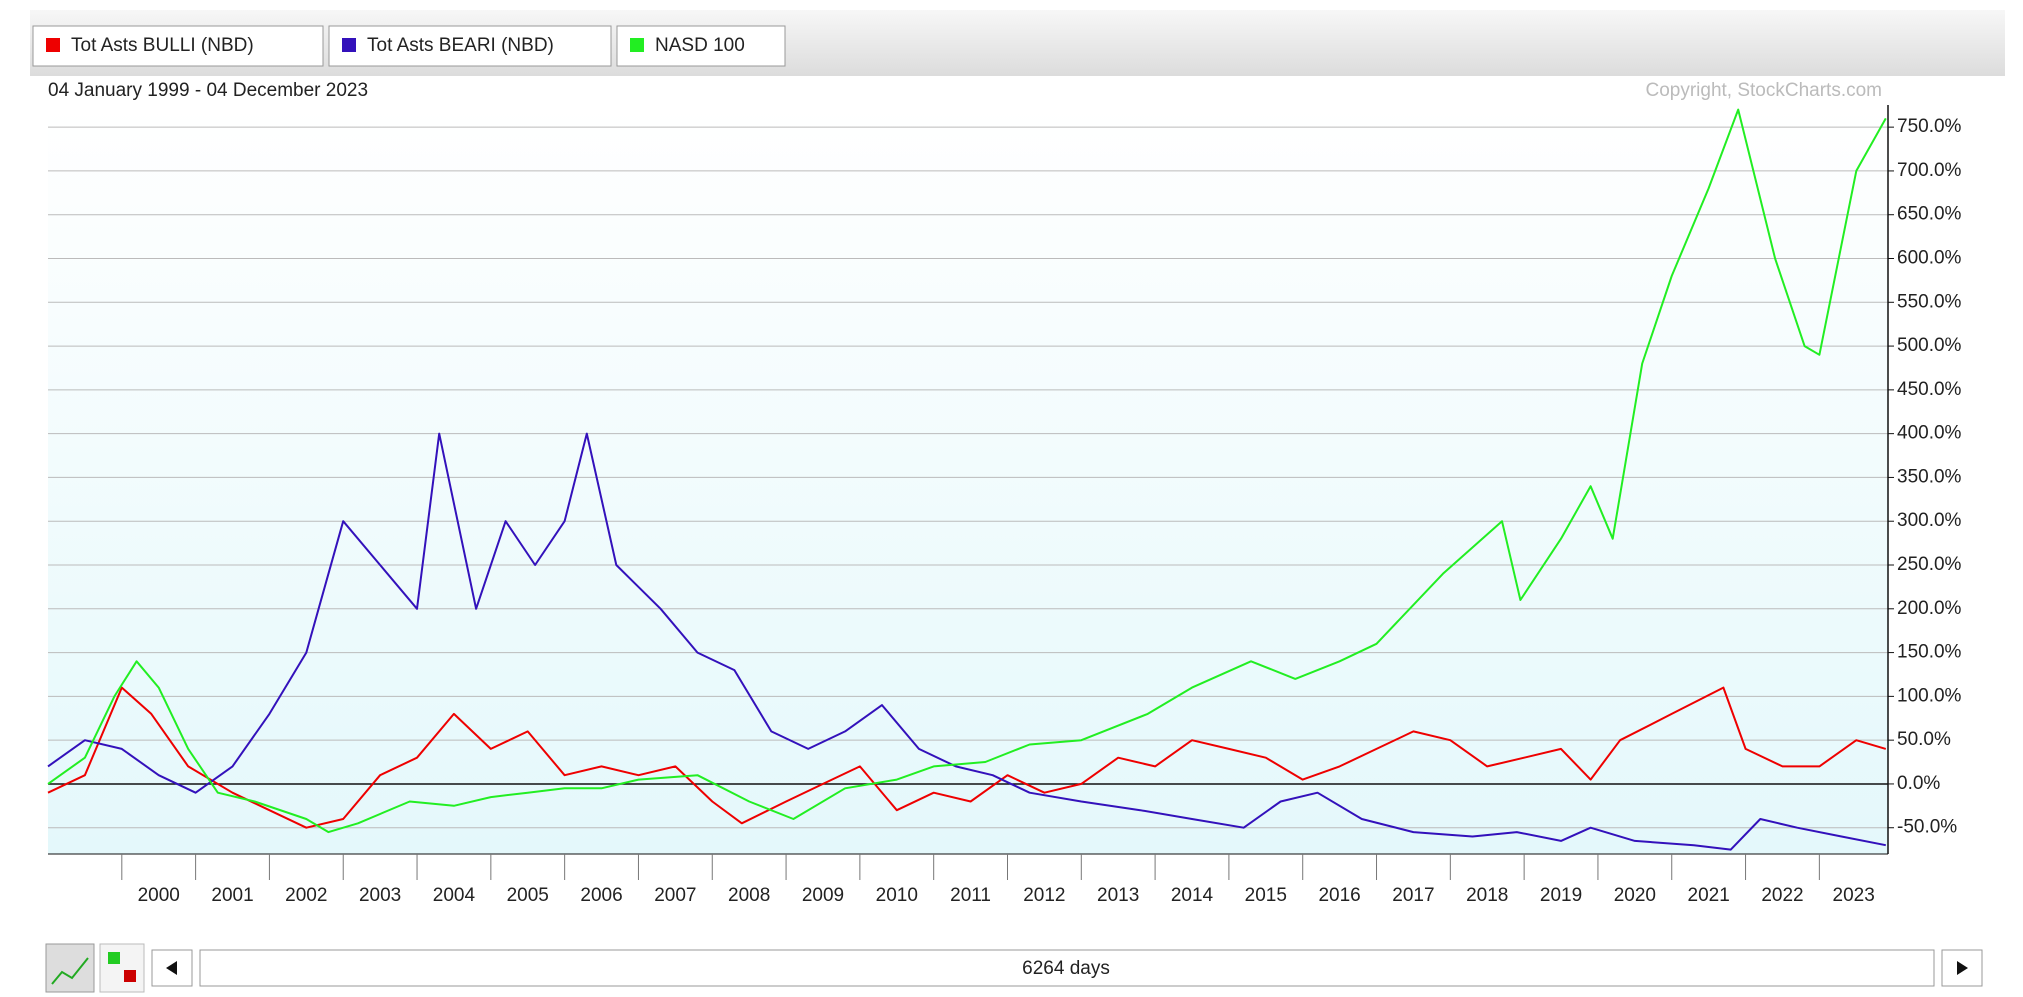  What do you see at coordinates (460, 45) in the screenshot?
I see `legend-label: Tot Asts BEARI (NBD)` at bounding box center [460, 45].